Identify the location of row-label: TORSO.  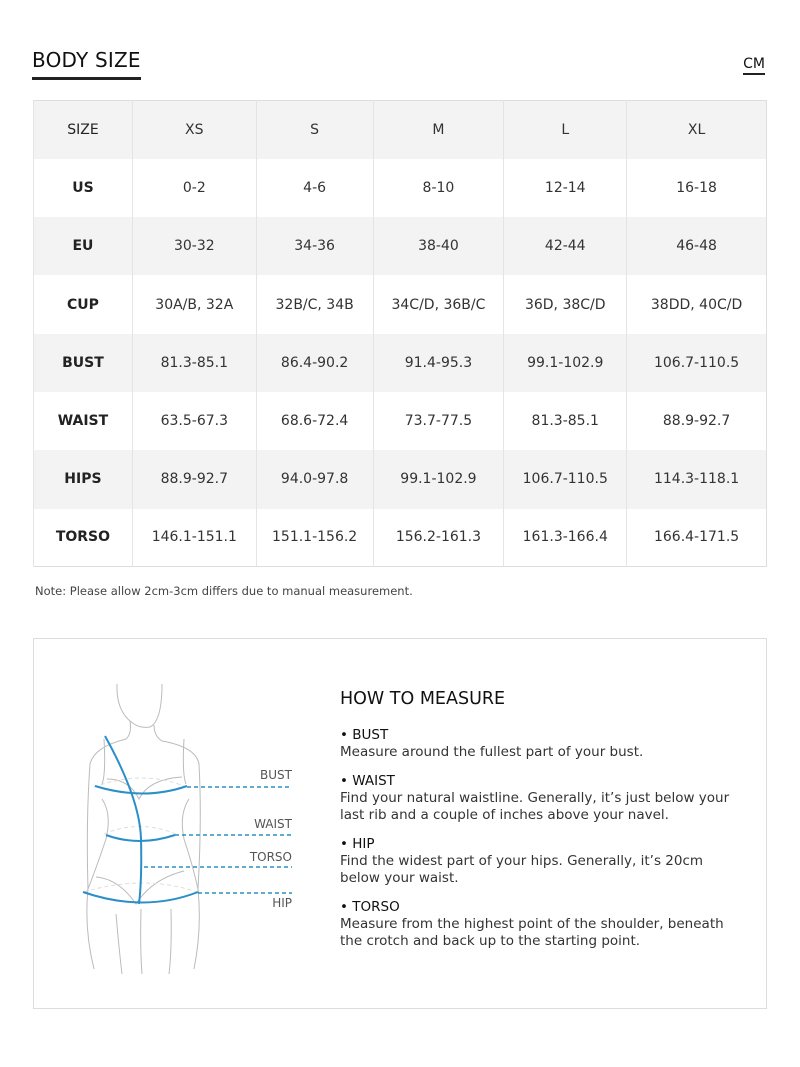
(83, 537).